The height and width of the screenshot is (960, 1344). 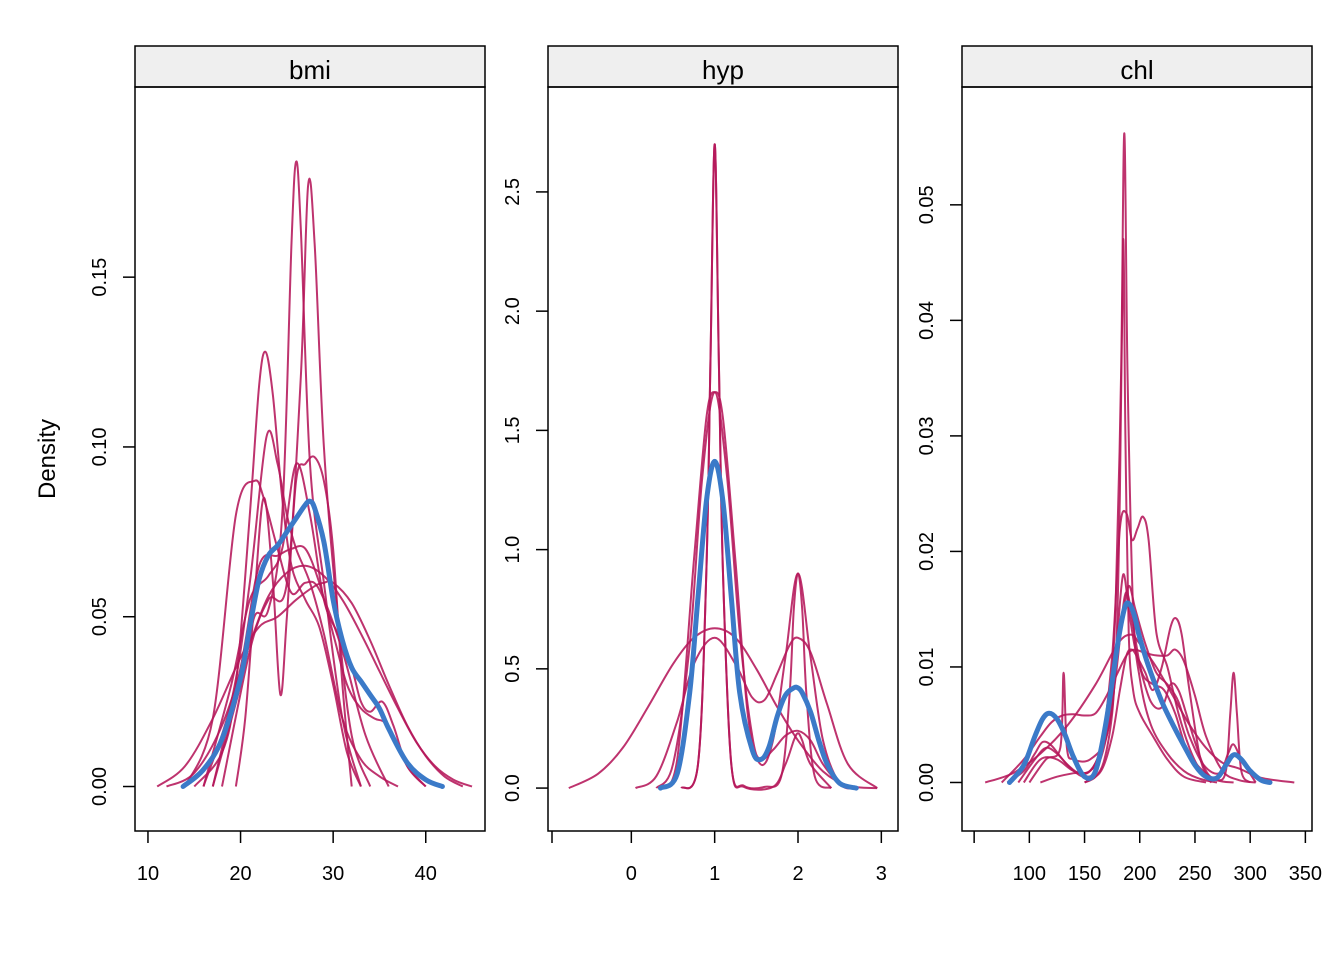 I want to click on x-tick-label: 30, so click(x=333, y=874).